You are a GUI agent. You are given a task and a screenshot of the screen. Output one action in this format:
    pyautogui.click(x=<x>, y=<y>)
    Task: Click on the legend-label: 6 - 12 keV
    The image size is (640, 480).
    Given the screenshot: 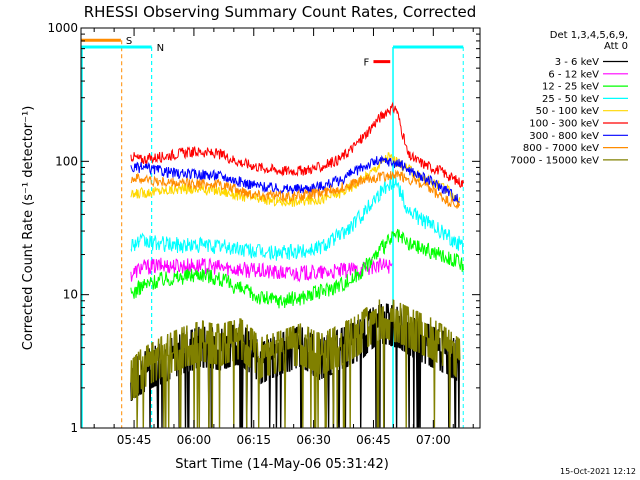 What is the action you would take?
    pyautogui.click(x=573, y=74)
    